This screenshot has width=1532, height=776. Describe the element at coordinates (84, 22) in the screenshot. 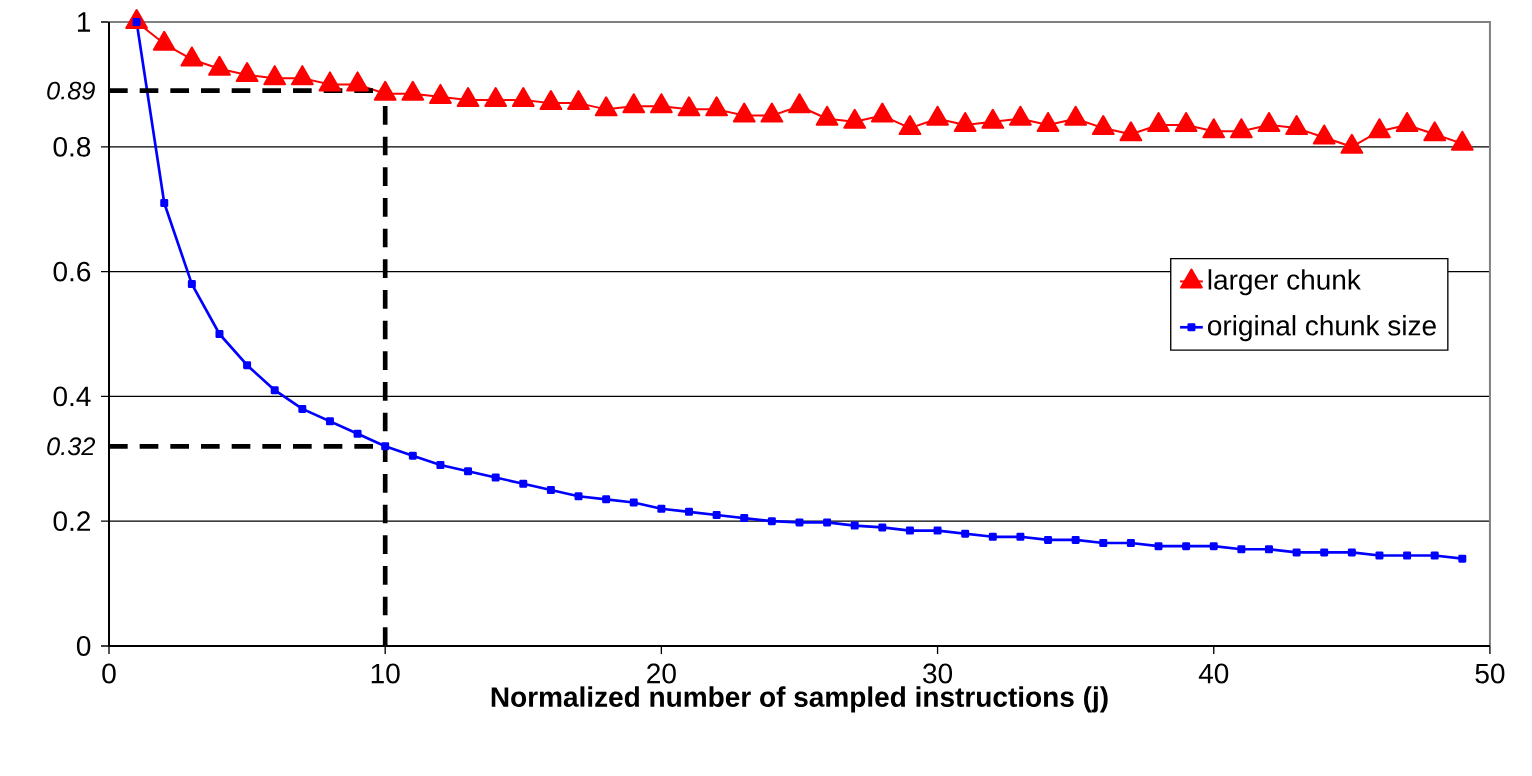

I see `y-tick-label: 1` at that location.